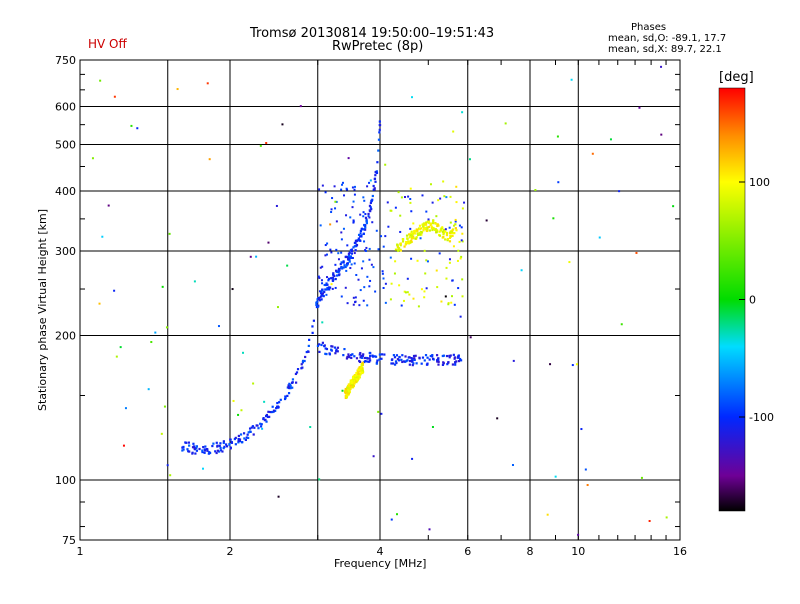 The height and width of the screenshot is (604, 800). I want to click on colorbar-tick-label: 100, so click(759, 182).